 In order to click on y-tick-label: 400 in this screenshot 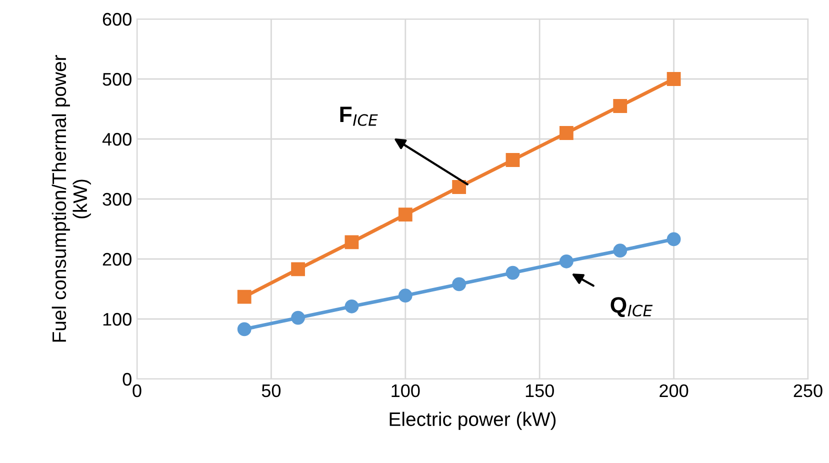, I will do `click(117, 139)`.